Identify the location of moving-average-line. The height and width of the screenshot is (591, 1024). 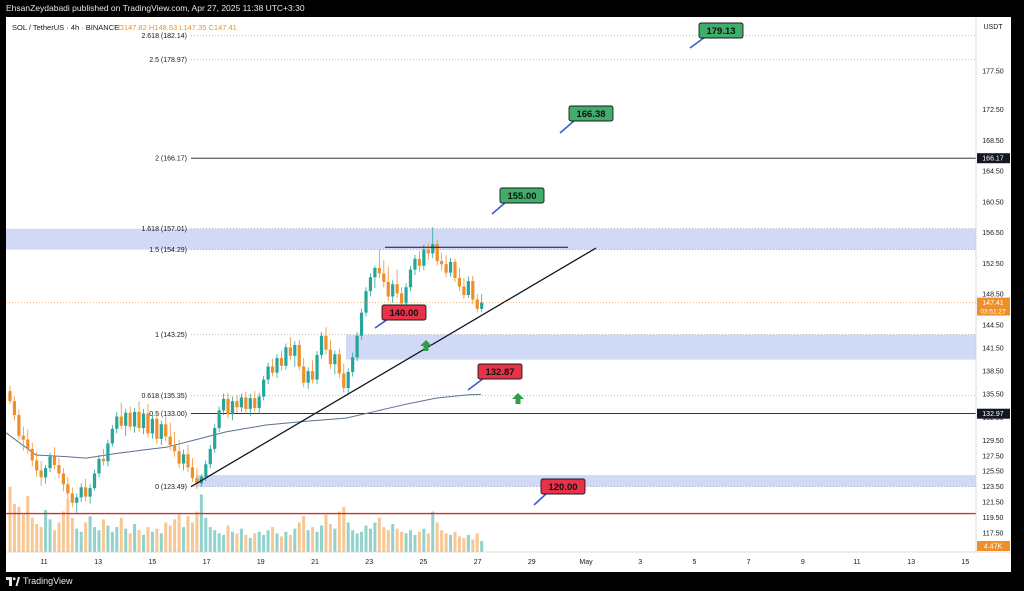
(243, 426).